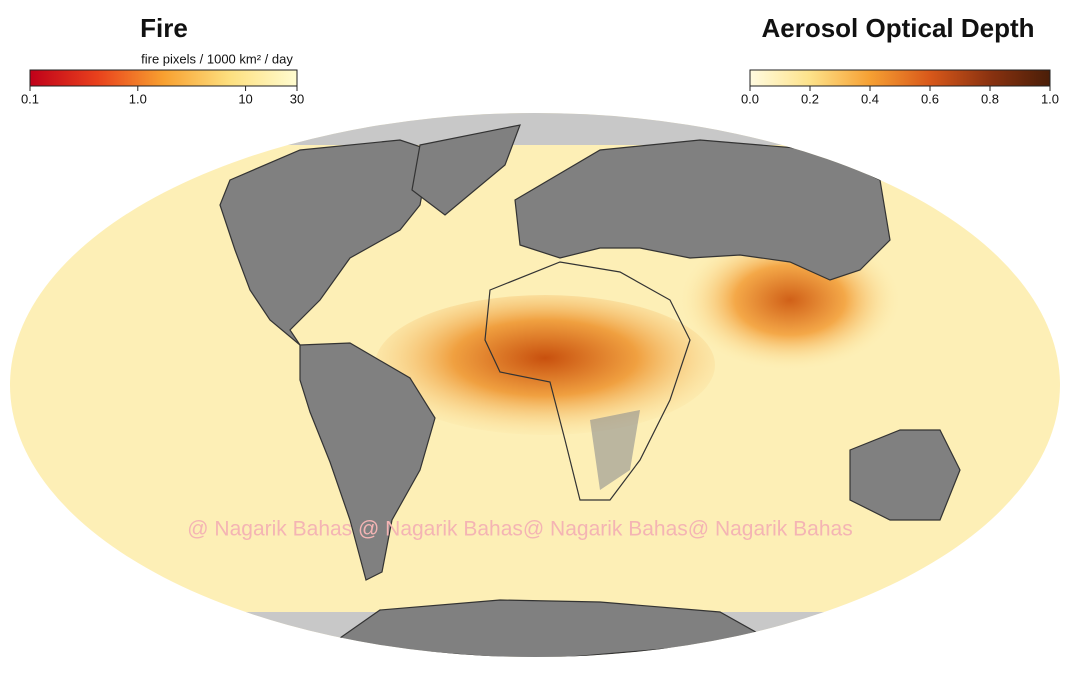  I want to click on fire-colorbar, so click(163, 78).